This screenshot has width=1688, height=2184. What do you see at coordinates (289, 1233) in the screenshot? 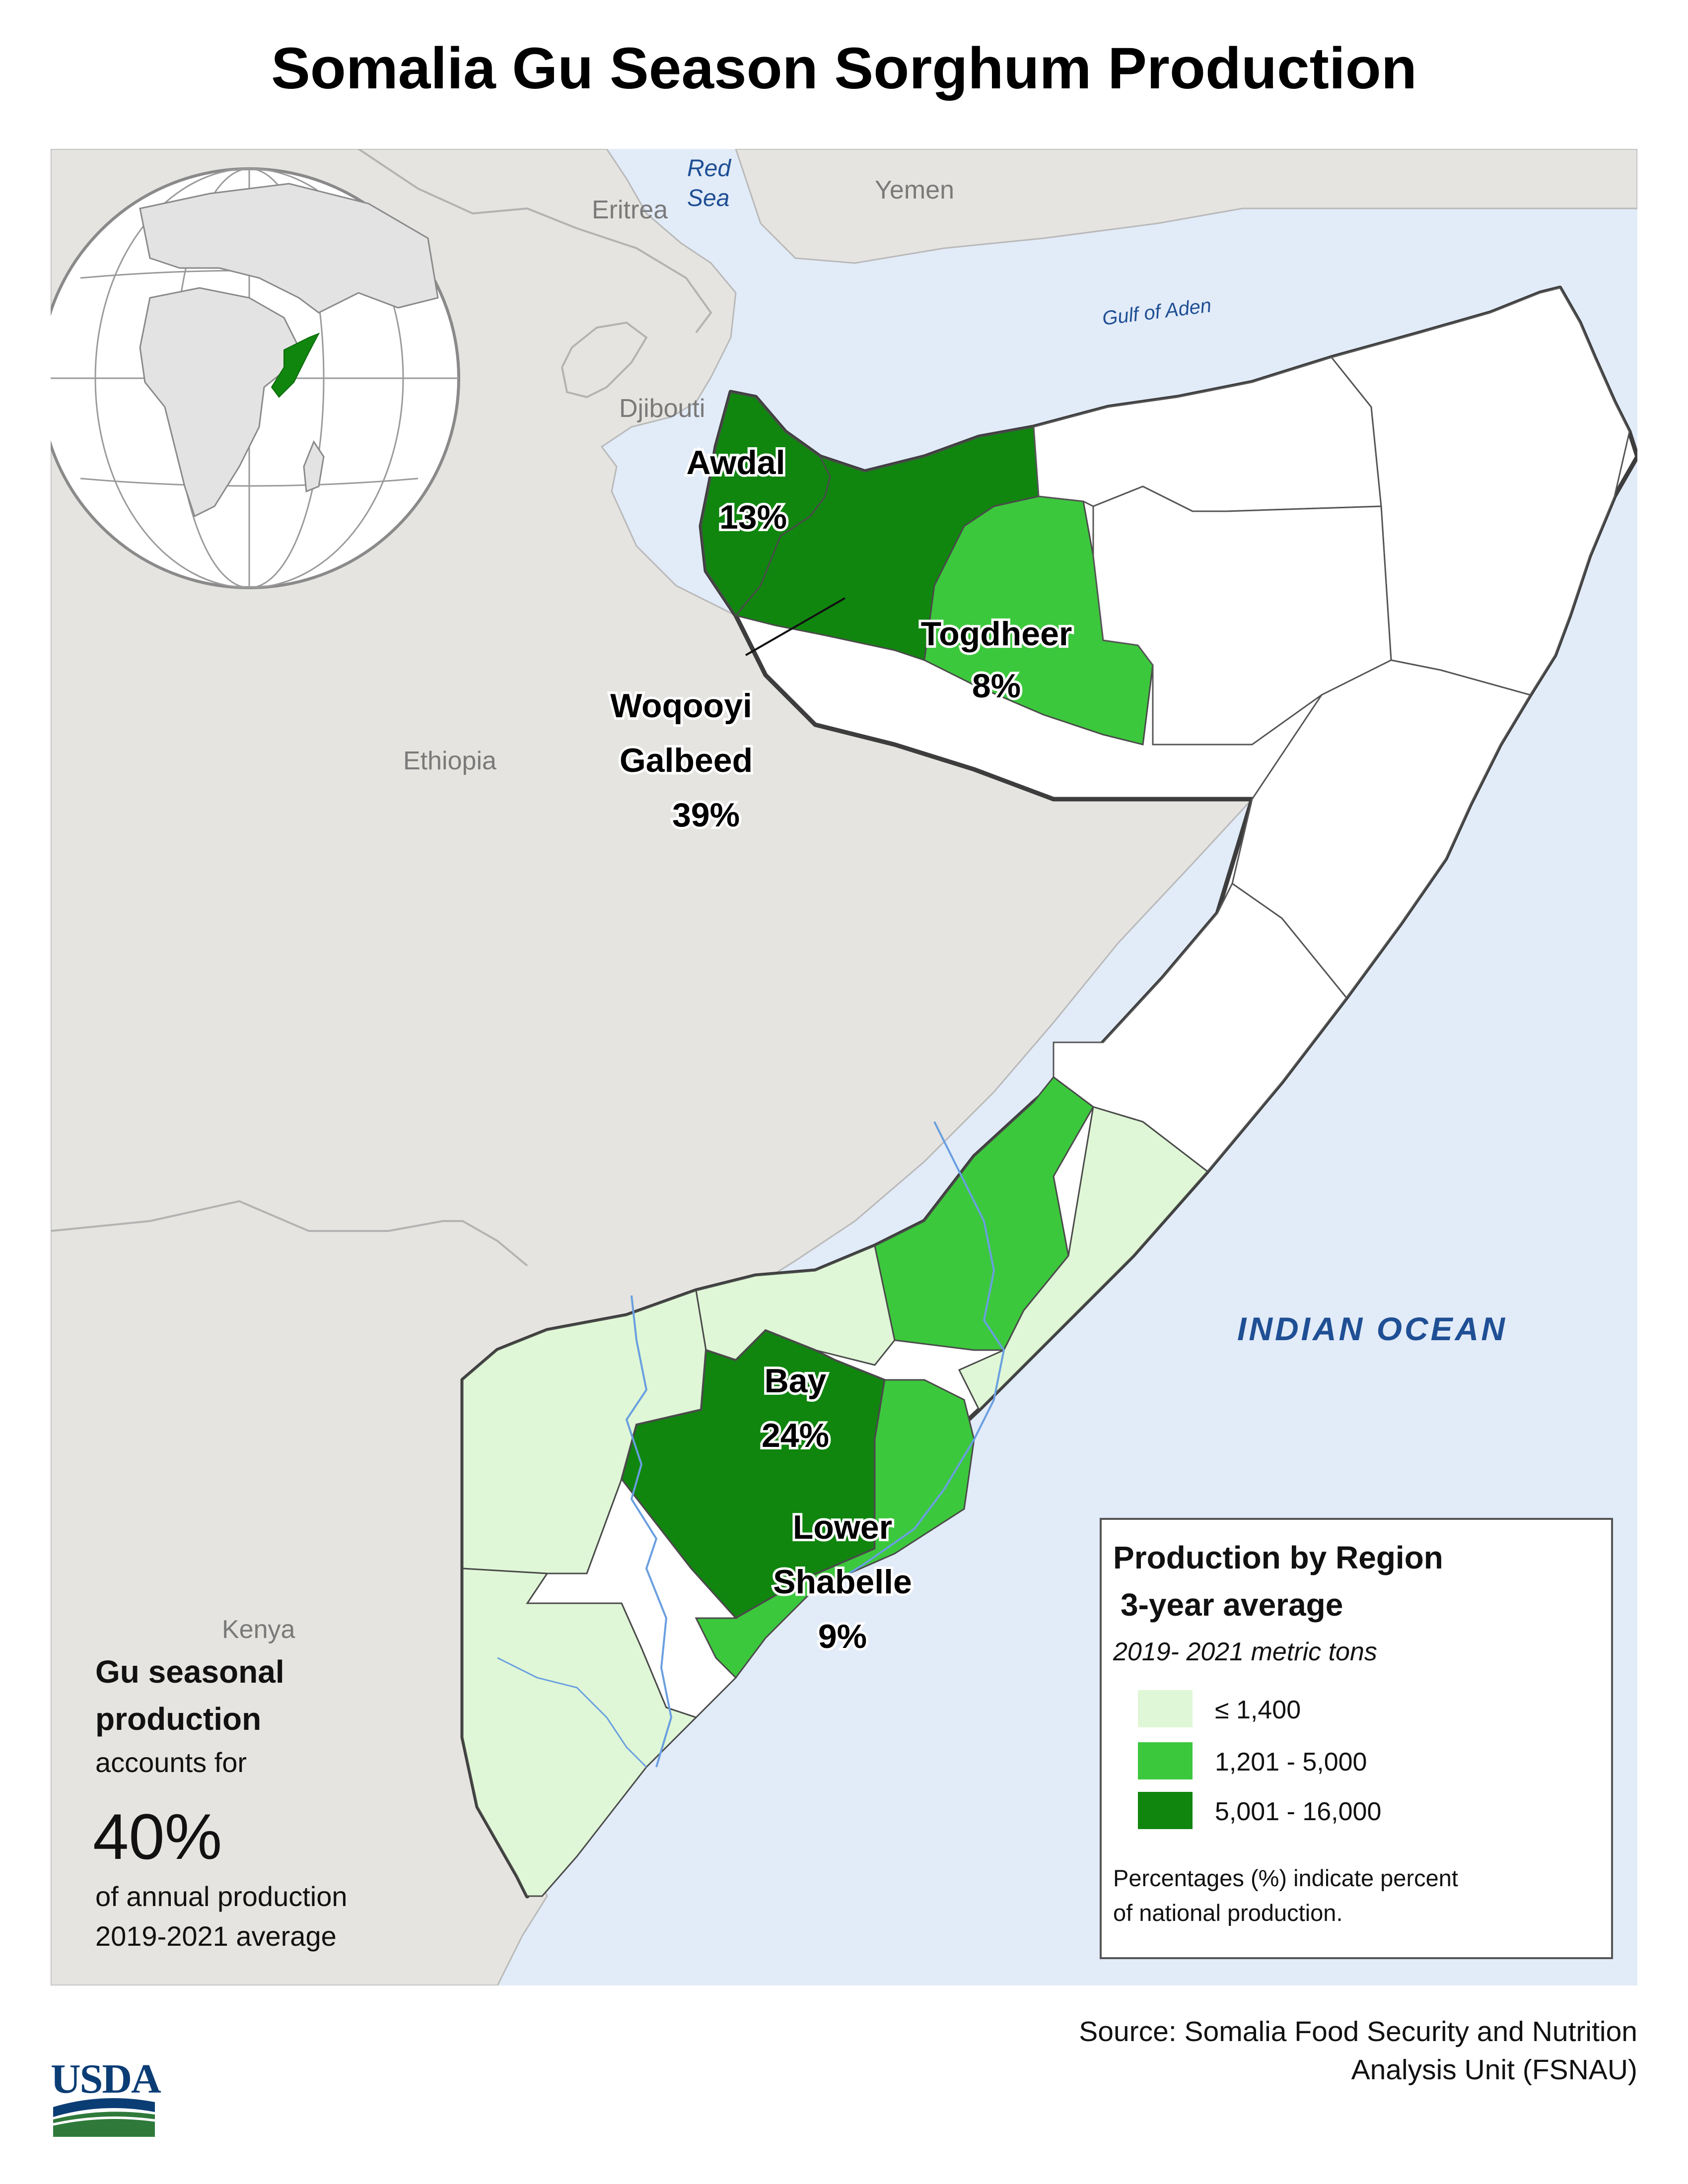
I see `border-kenya` at bounding box center [289, 1233].